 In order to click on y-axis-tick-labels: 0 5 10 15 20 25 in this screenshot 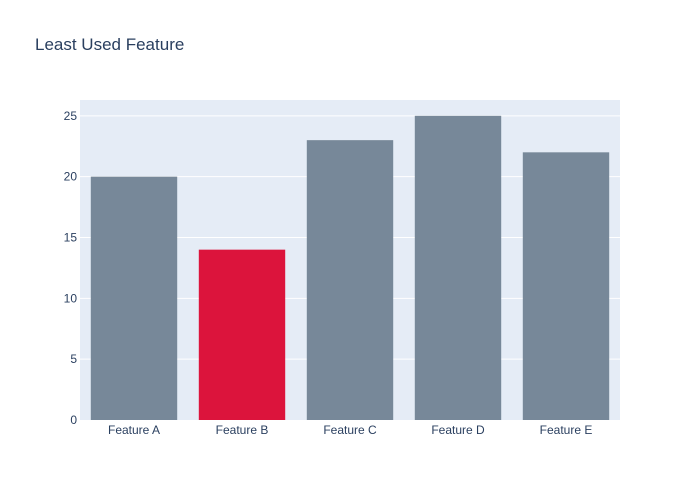, I will do `click(71, 268)`.